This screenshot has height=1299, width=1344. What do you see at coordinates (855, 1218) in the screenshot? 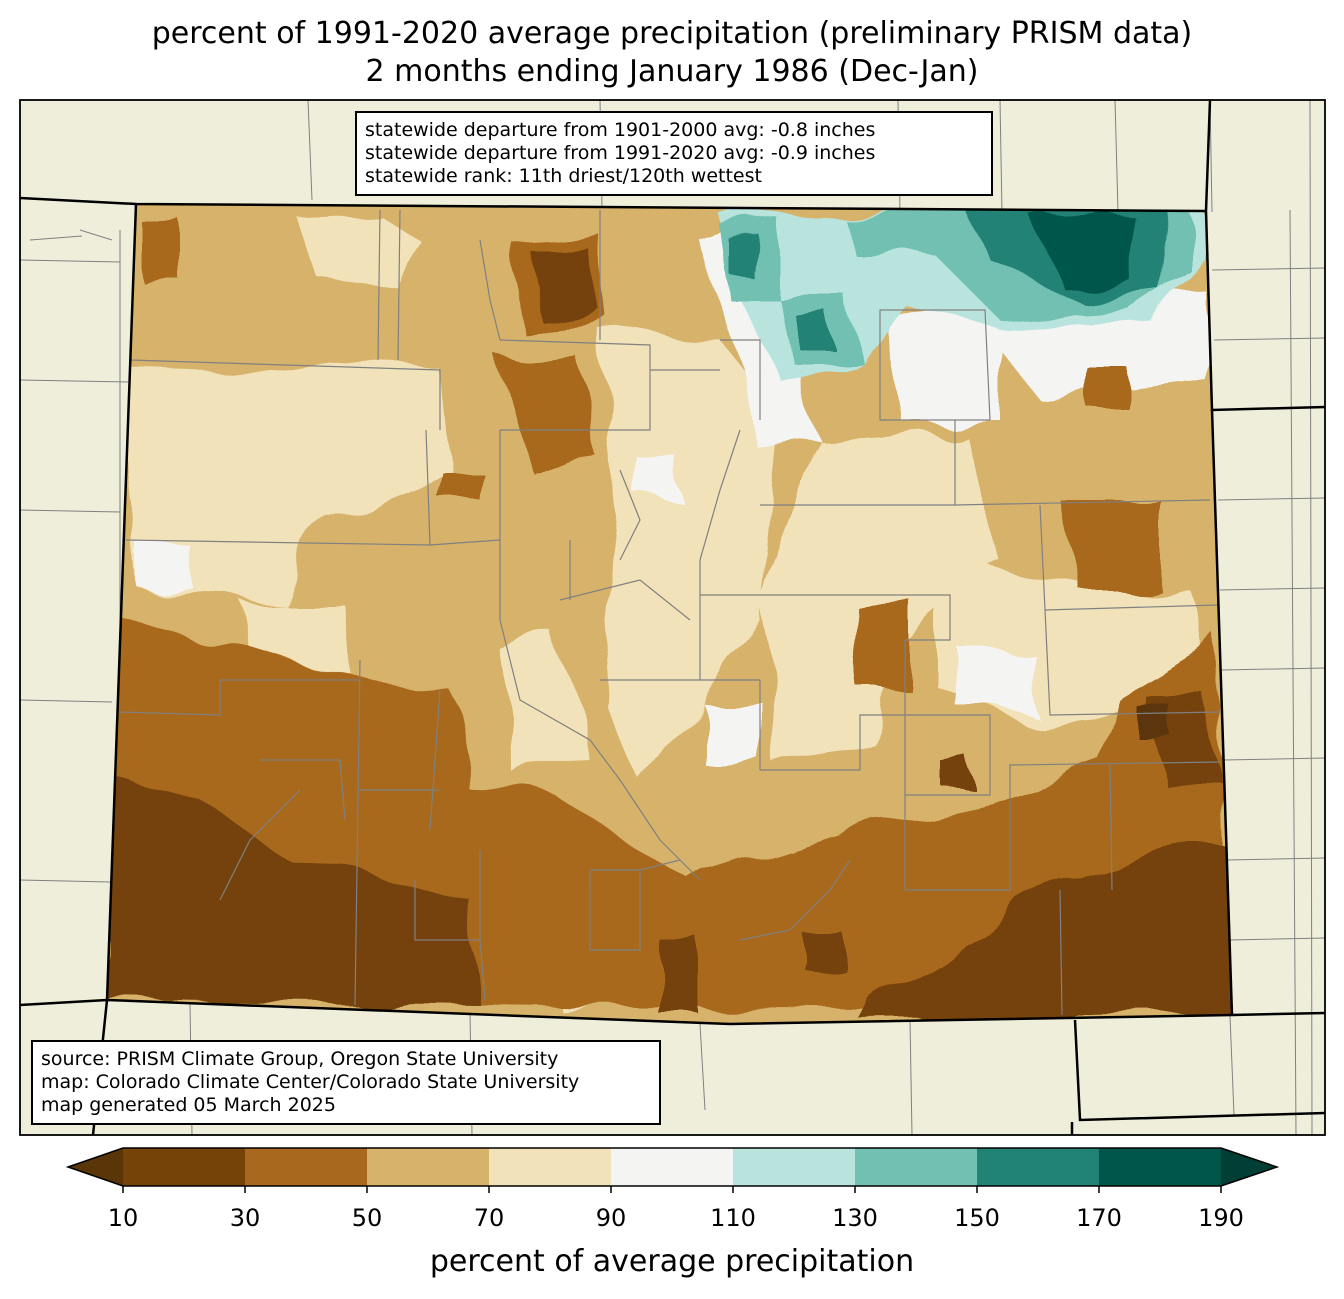
I see `colorbar-tick-label: 130` at bounding box center [855, 1218].